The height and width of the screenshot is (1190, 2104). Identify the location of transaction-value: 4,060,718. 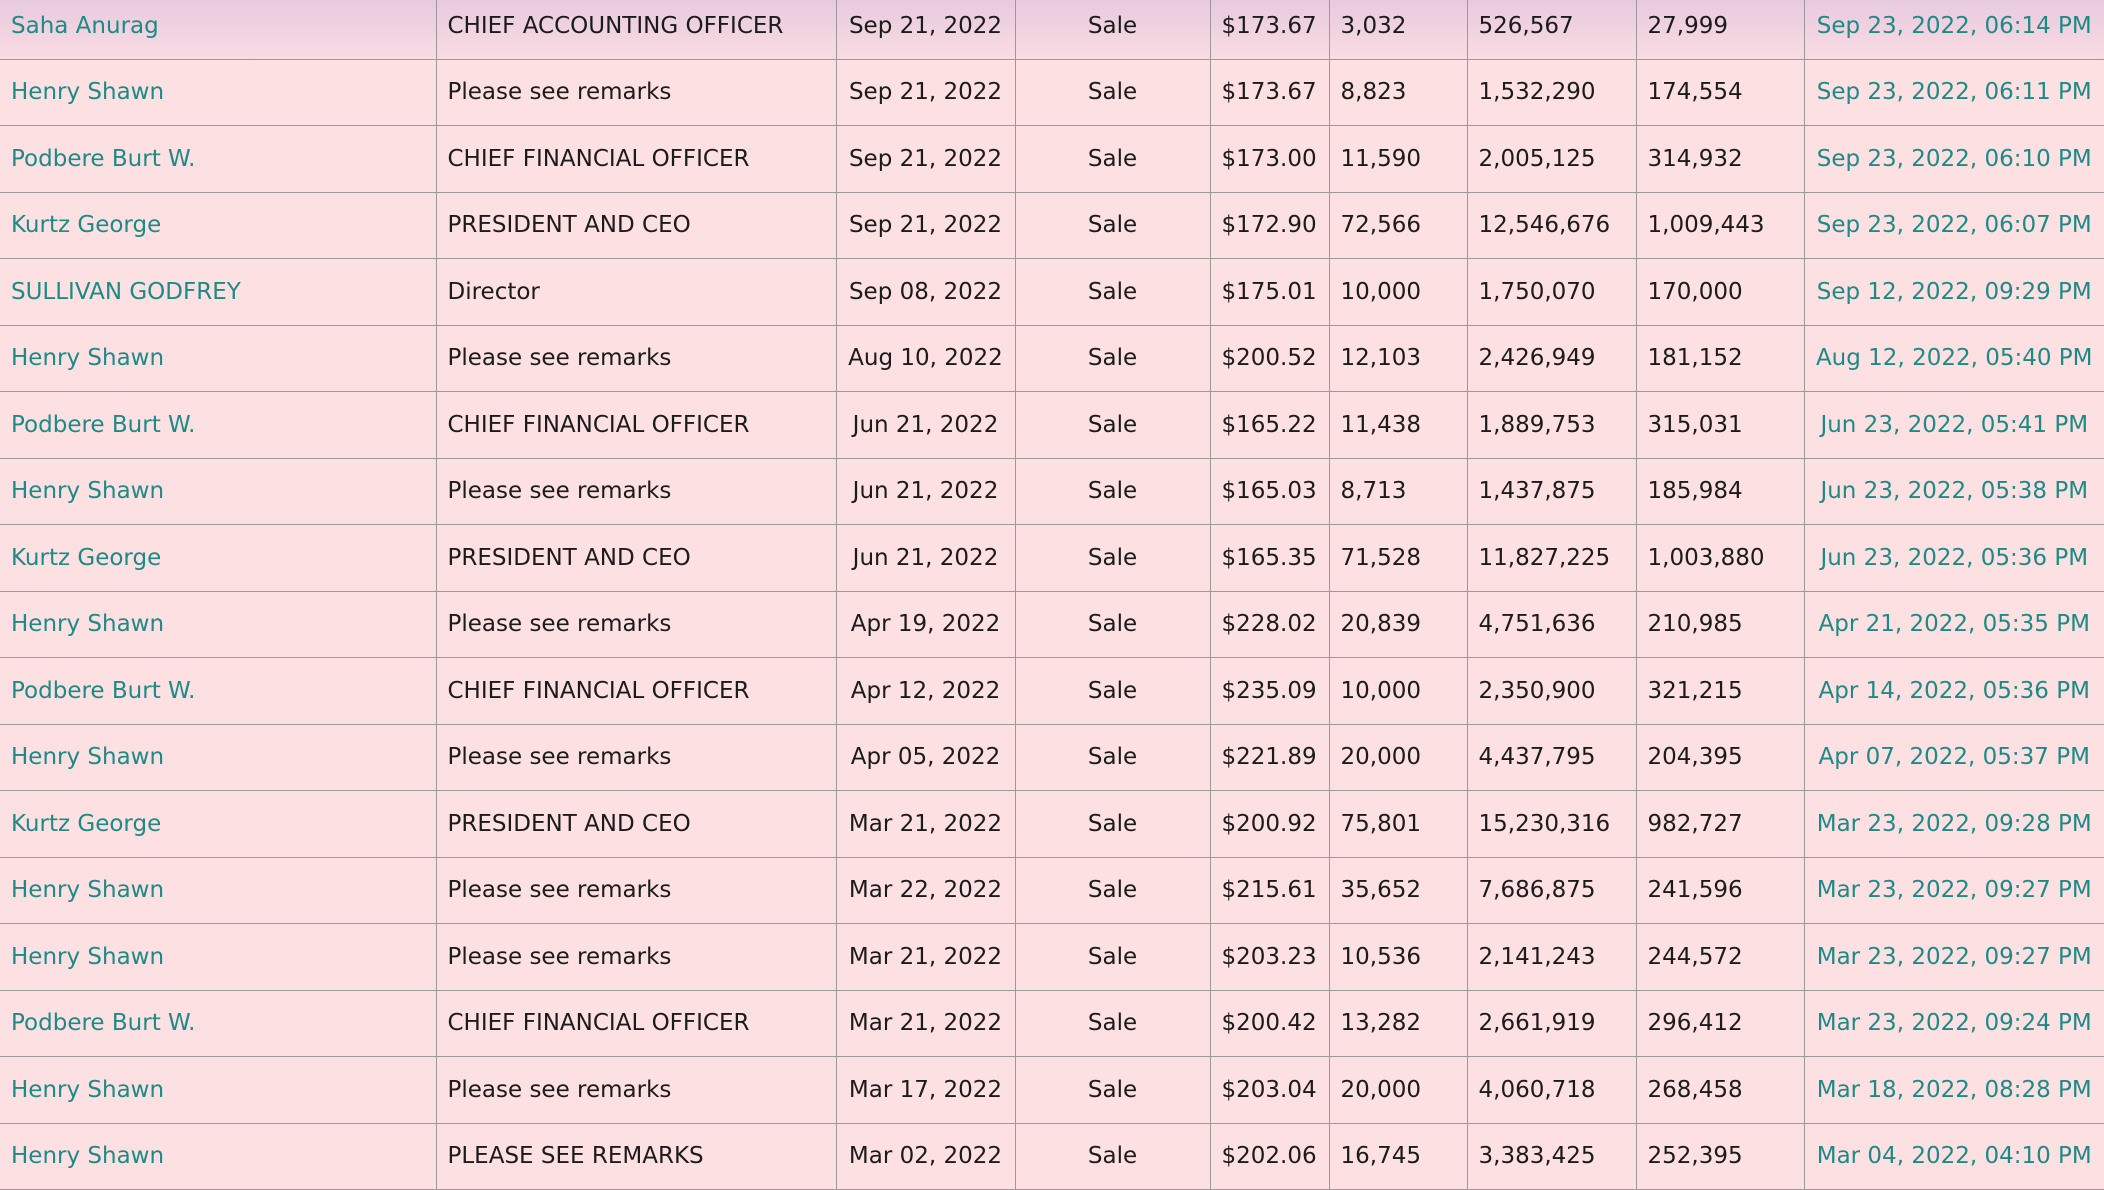
(1552, 1090).